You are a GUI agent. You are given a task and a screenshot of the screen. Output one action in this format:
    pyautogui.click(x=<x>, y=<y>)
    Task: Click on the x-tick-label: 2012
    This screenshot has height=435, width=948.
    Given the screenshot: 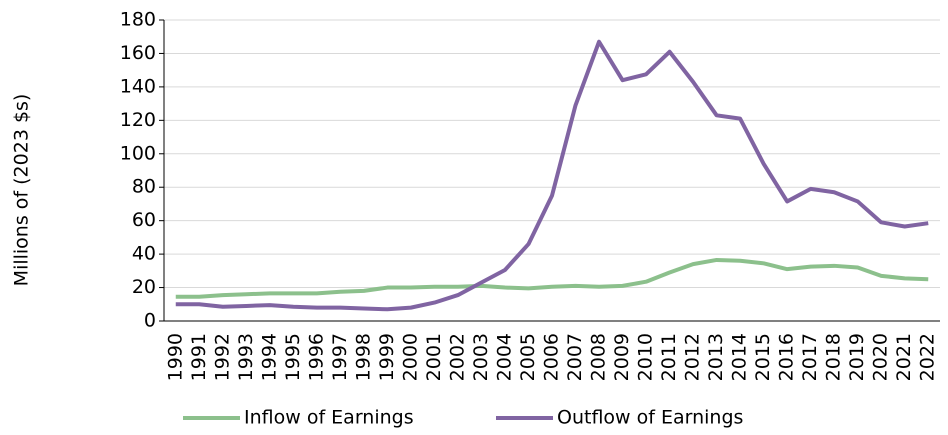 What is the action you would take?
    pyautogui.click(x=693, y=357)
    